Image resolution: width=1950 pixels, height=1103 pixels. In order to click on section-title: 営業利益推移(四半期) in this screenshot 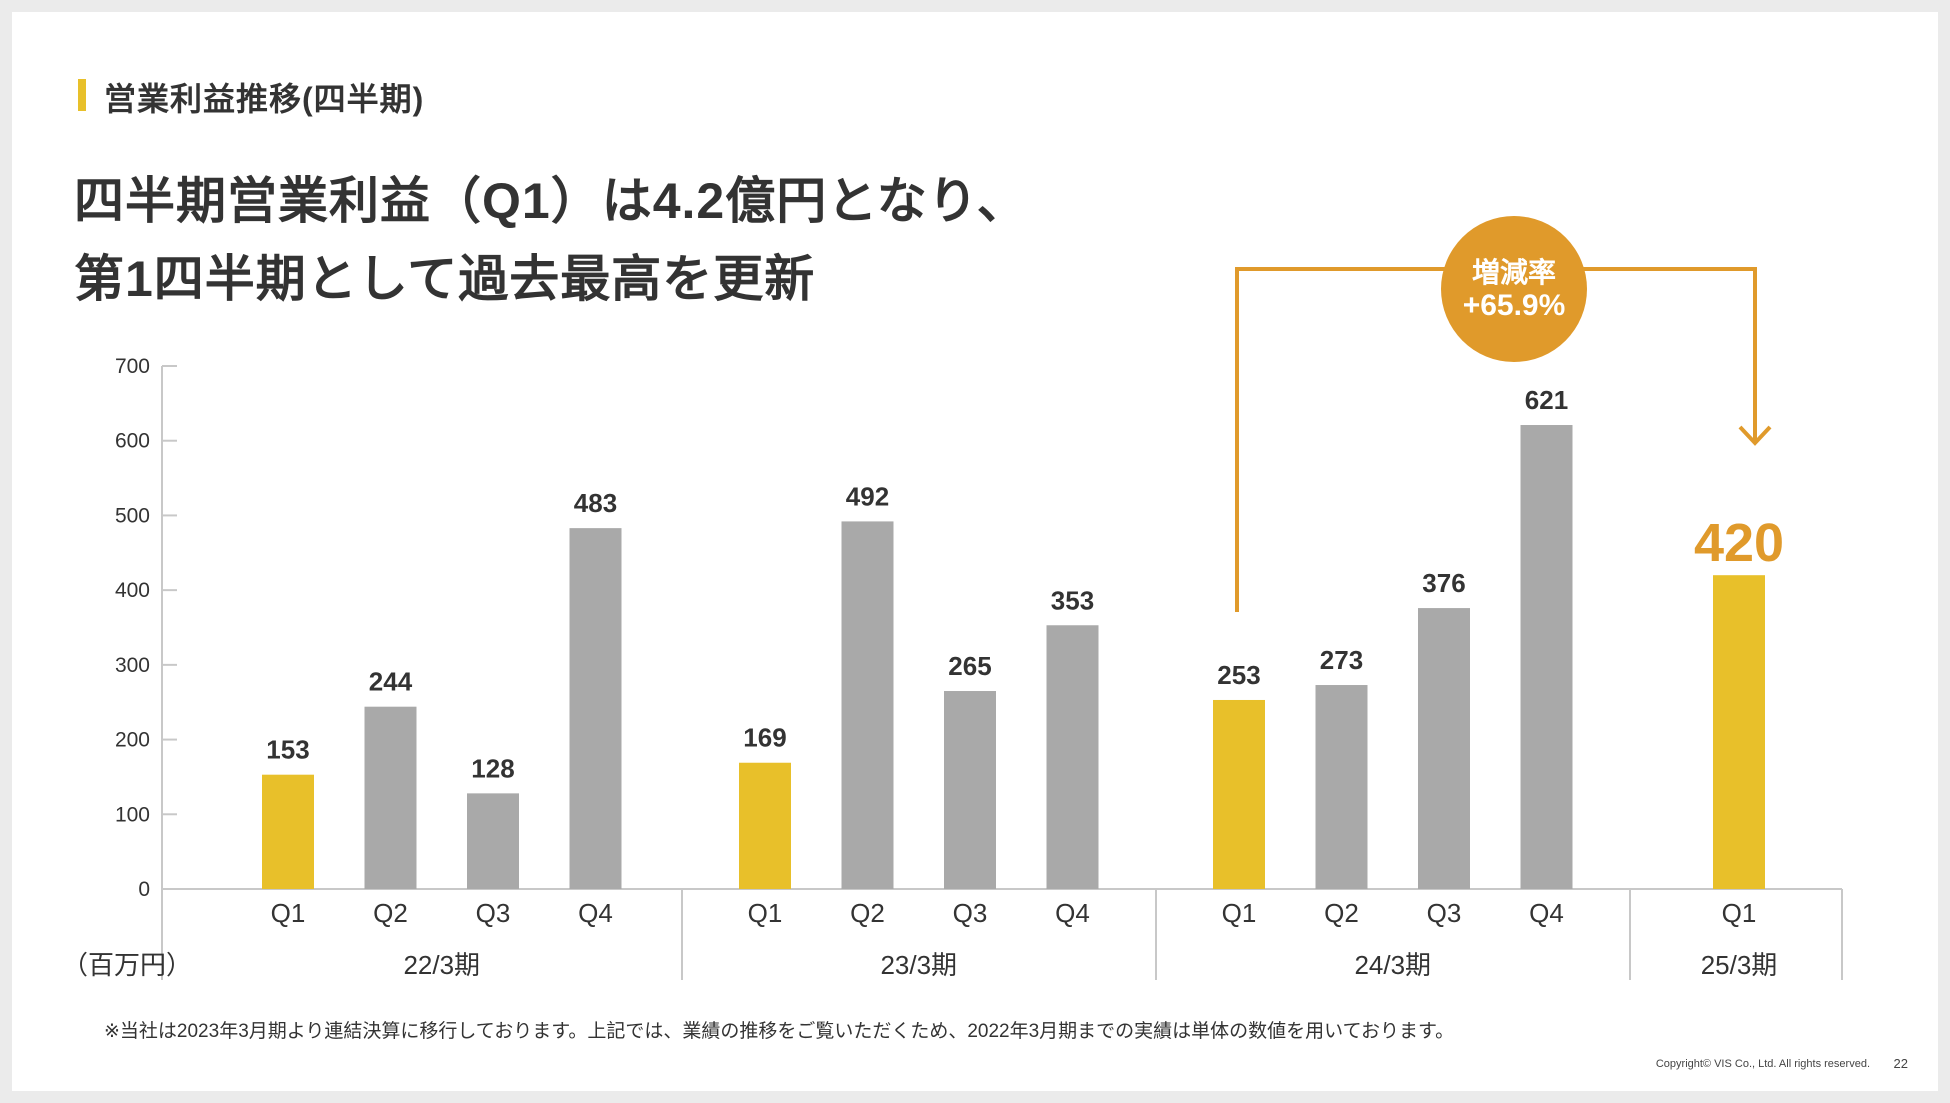, I will do `click(264, 99)`.